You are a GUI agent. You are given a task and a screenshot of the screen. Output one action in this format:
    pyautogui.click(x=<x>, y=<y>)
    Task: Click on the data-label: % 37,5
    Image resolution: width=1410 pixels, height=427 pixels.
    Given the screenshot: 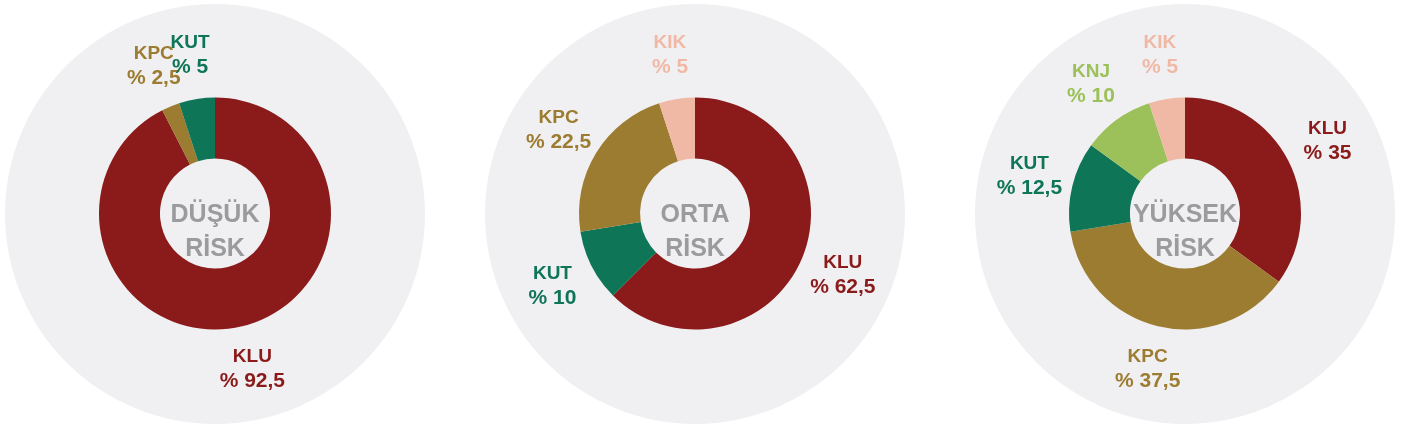 What is the action you would take?
    pyautogui.click(x=1147, y=380)
    